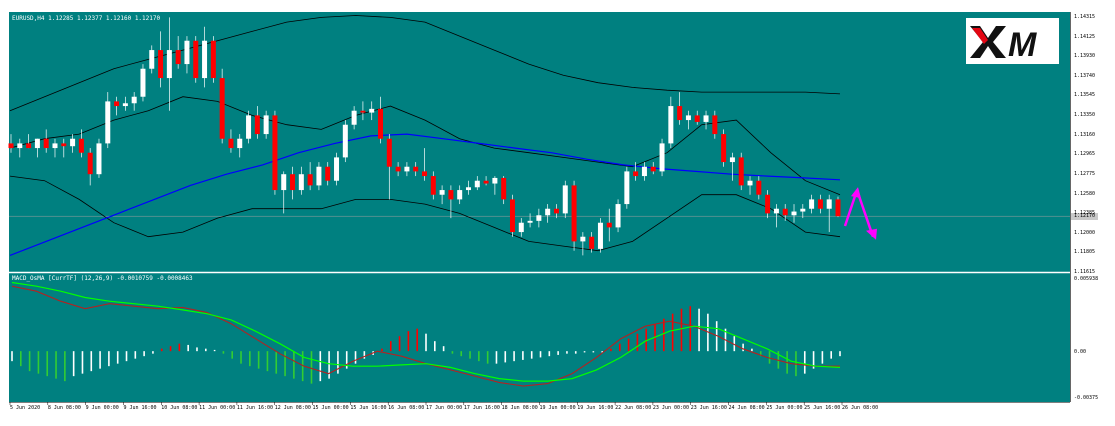  What do you see at coordinates (865, 213) in the screenshot?
I see `forecast-arrow-down` at bounding box center [865, 213].